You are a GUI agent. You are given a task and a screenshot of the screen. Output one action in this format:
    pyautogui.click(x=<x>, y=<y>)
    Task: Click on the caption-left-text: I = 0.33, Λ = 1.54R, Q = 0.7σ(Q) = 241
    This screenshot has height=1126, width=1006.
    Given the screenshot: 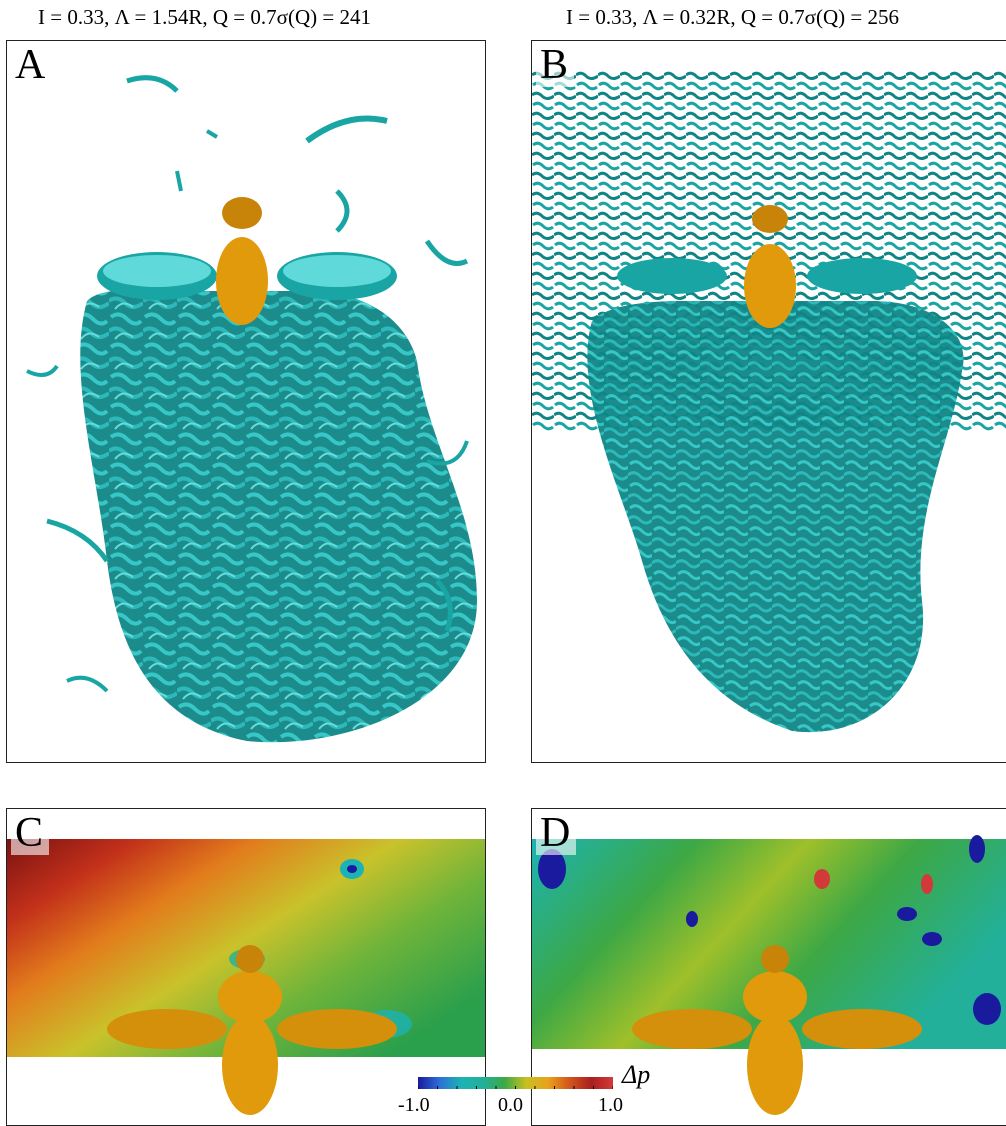 What is the action you would take?
    pyautogui.click(x=204, y=17)
    